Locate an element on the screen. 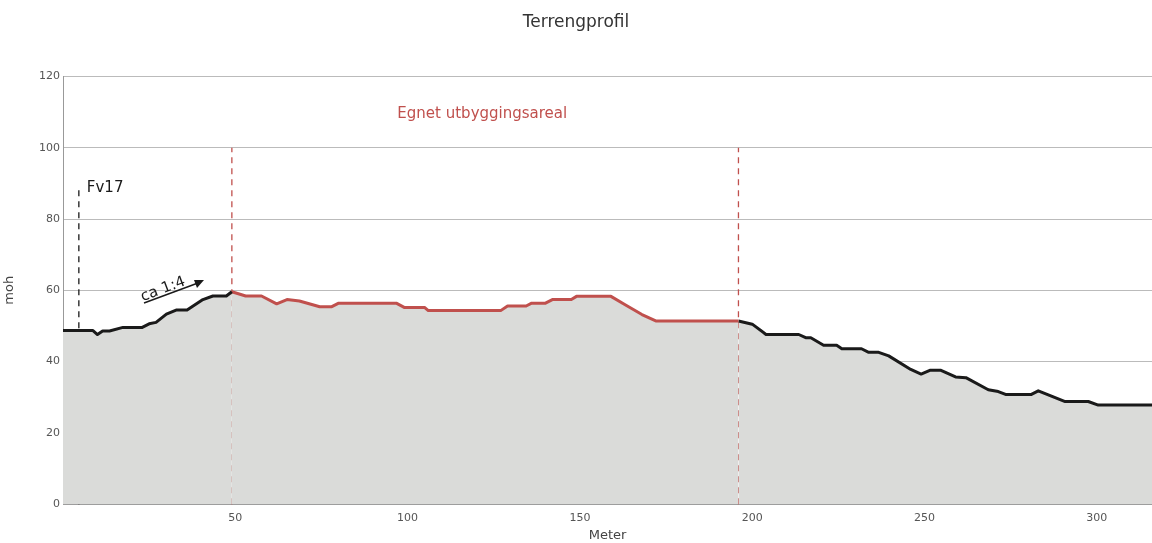 This screenshot has height=543, width=1152. x-tick-label: 300 is located at coordinates (1097, 517).